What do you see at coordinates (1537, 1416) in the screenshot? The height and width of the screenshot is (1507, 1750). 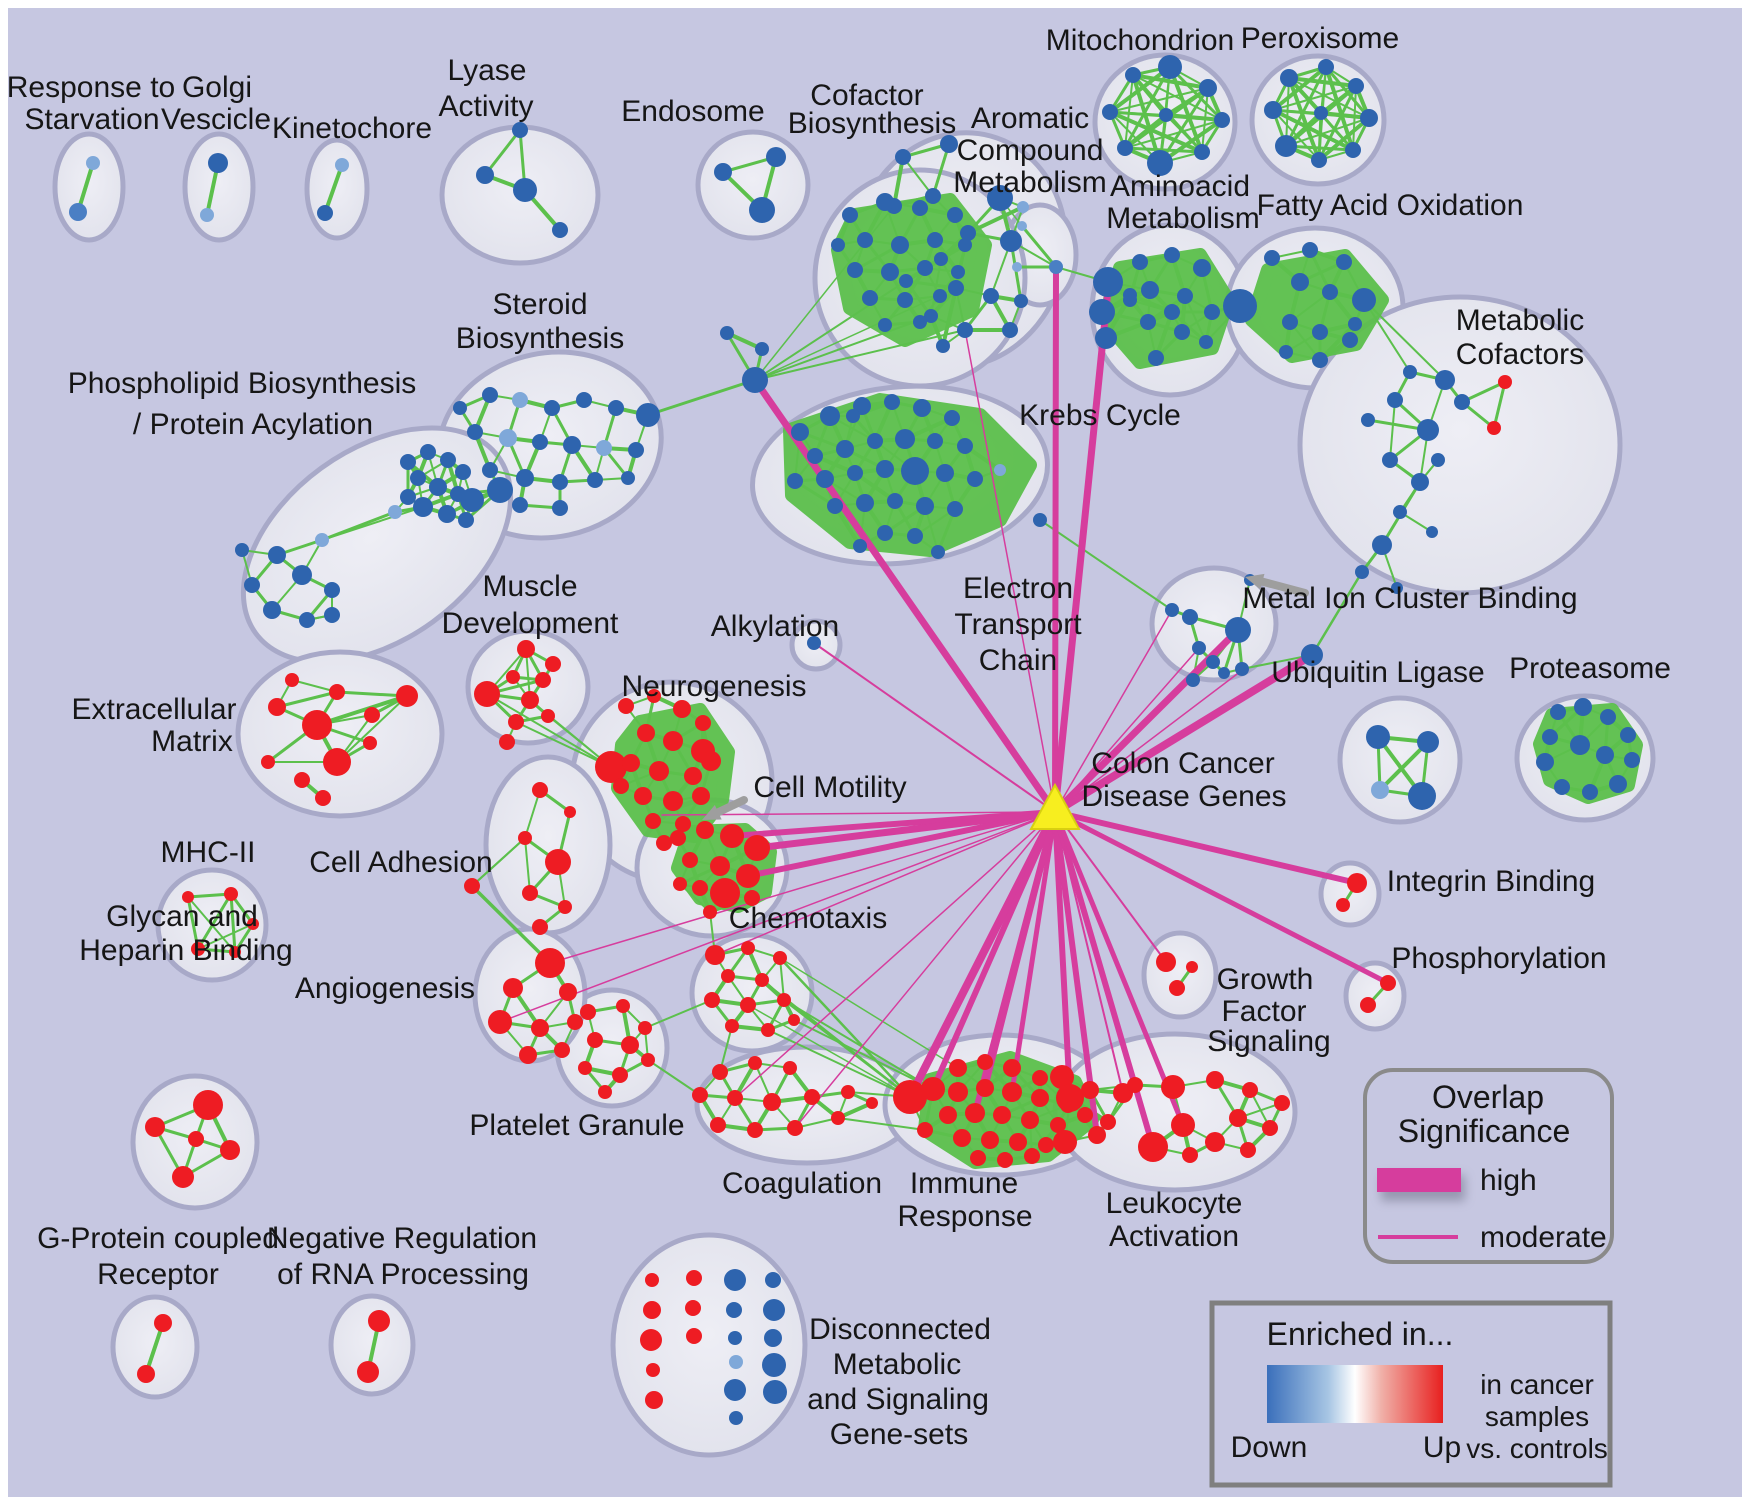 I see `enrichment-note-line2: samples` at bounding box center [1537, 1416].